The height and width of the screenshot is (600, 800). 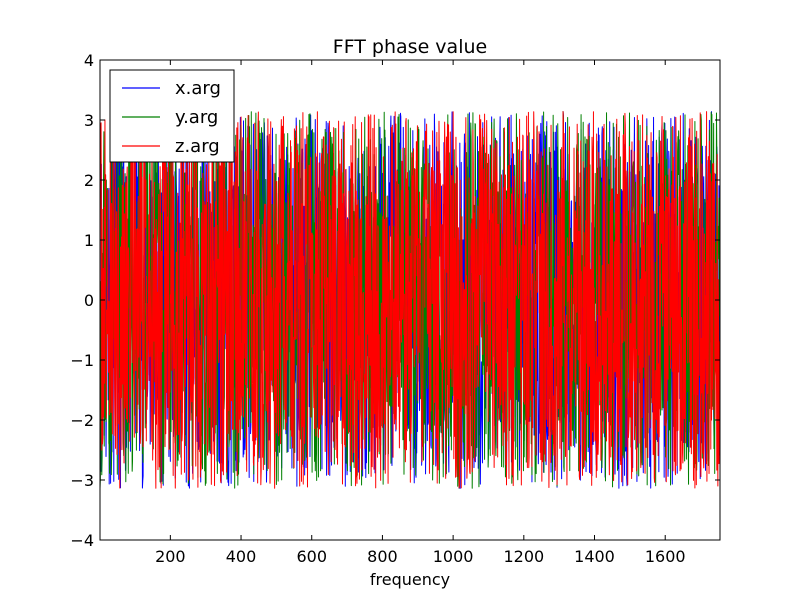 What do you see at coordinates (82, 420) in the screenshot?
I see `y-tick-label: −2` at bounding box center [82, 420].